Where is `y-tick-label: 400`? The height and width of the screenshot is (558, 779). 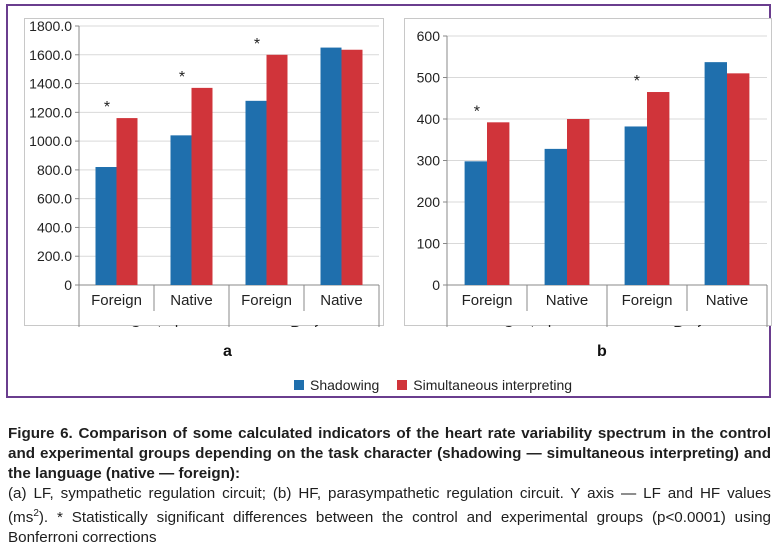 y-tick-label: 400 is located at coordinates (429, 119).